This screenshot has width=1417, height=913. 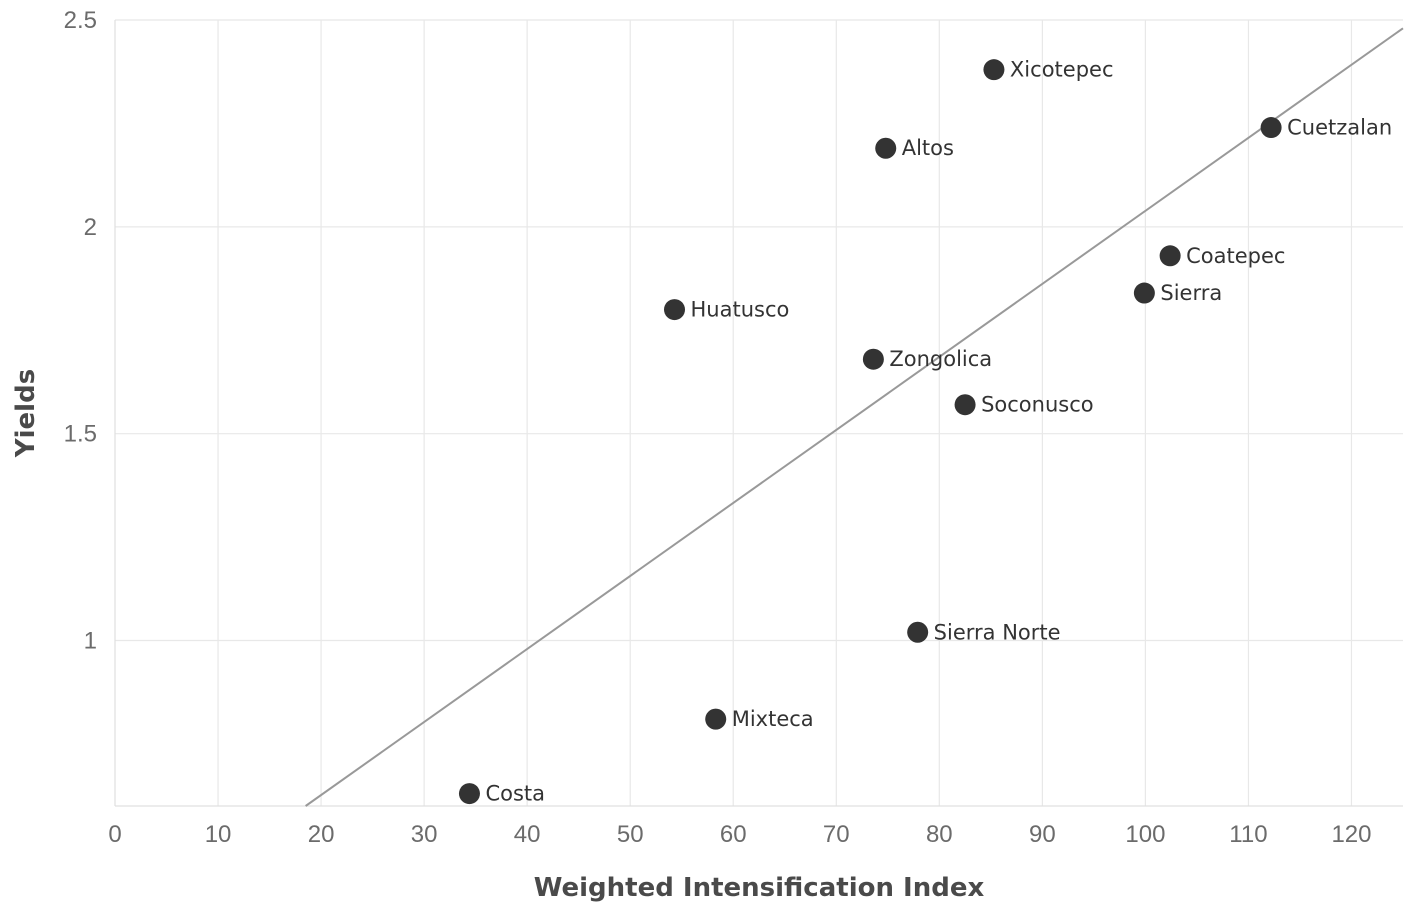 What do you see at coordinates (836, 834) in the screenshot?
I see `x-tick-label: 70` at bounding box center [836, 834].